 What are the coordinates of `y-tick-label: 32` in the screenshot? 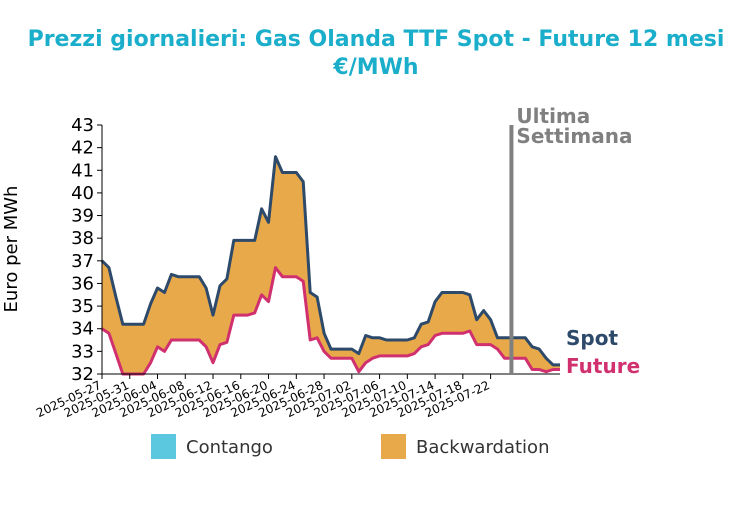 It's located at (82, 374).